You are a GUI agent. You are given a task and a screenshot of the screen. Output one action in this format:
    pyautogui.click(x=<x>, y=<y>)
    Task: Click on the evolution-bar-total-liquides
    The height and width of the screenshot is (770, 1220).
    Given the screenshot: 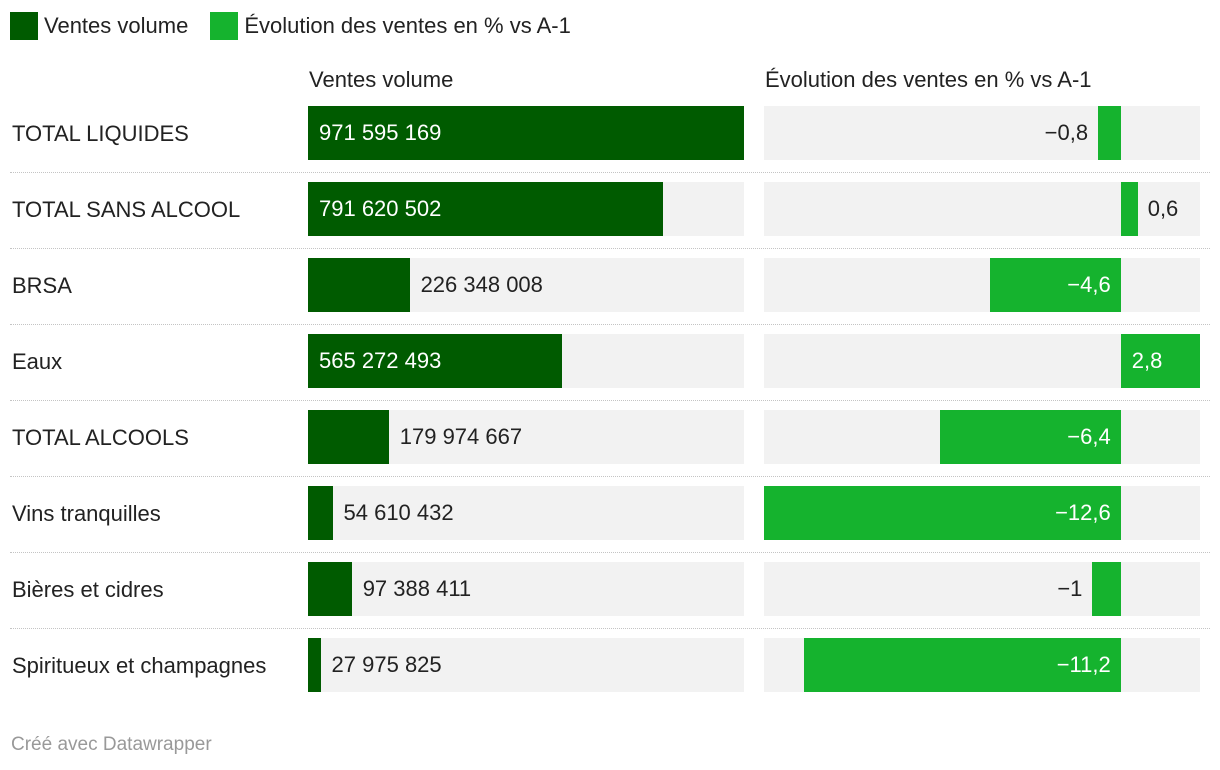 What is the action you would take?
    pyautogui.click(x=1109, y=133)
    